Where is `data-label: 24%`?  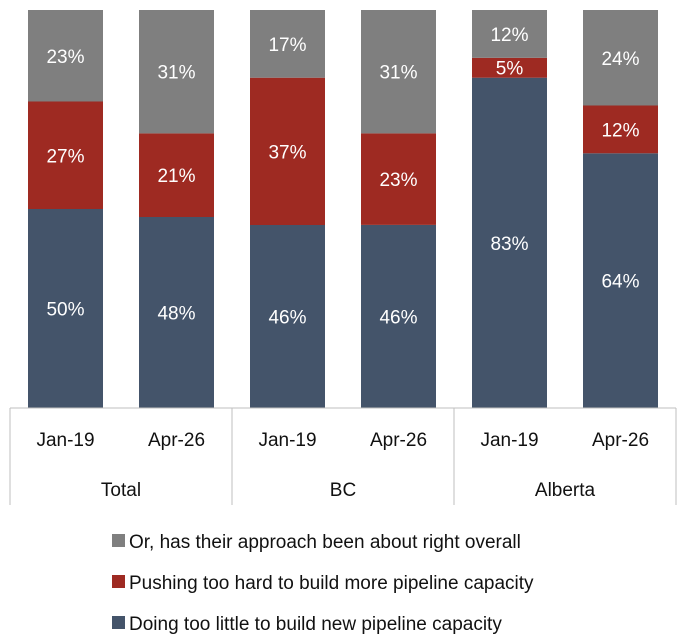
data-label: 24% is located at coordinates (620, 59).